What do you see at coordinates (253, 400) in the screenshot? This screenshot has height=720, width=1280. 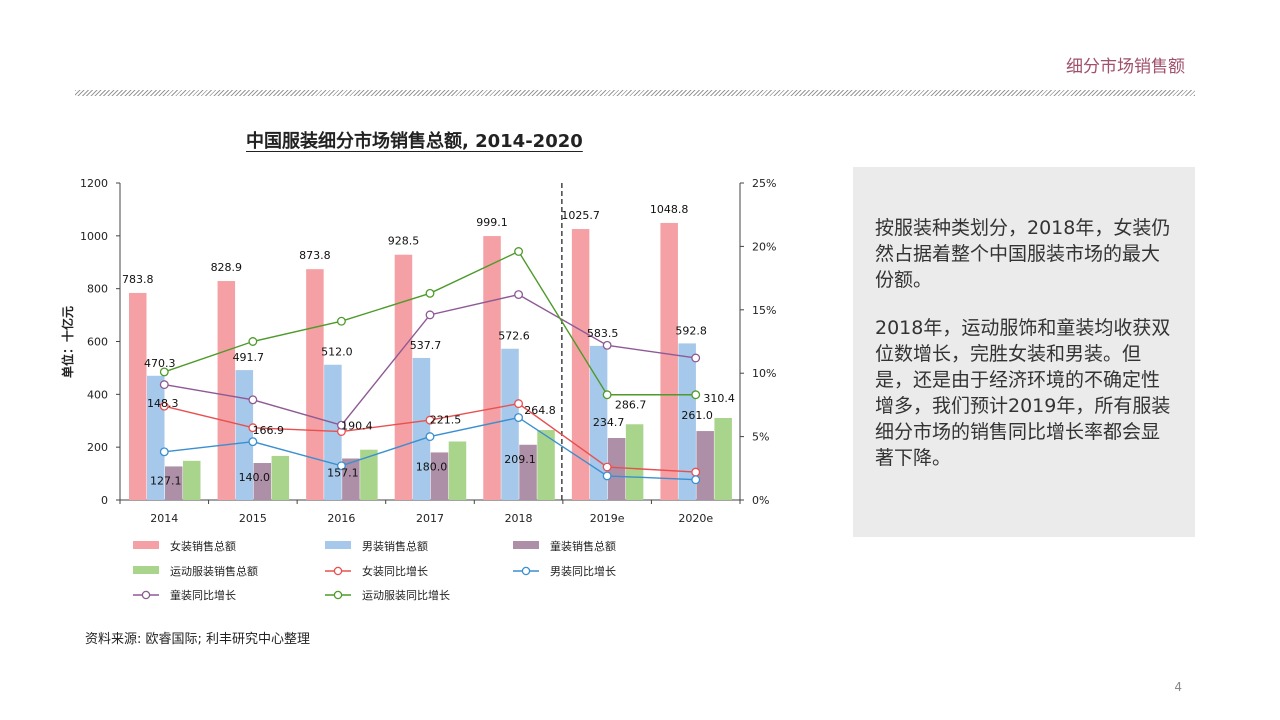 I see `line-point-6-2015` at bounding box center [253, 400].